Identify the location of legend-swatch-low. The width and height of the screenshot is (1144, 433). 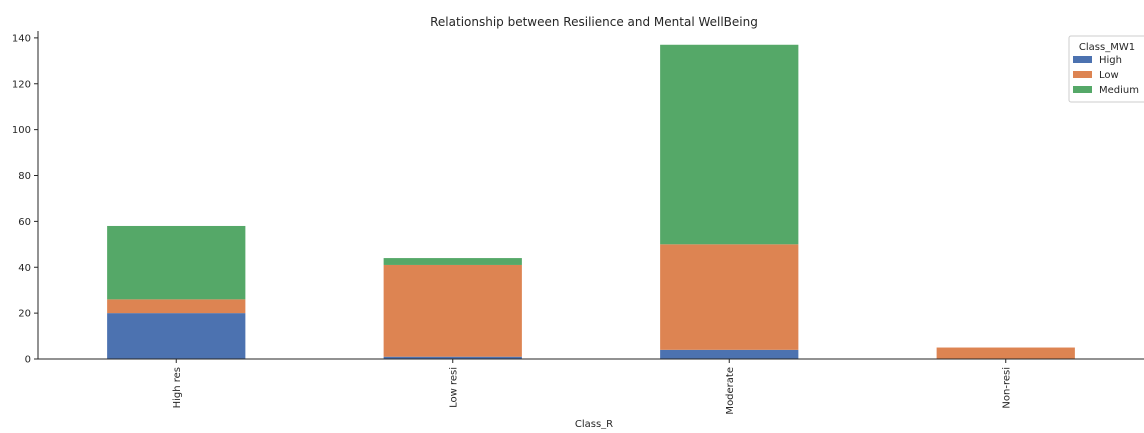
(1082, 74).